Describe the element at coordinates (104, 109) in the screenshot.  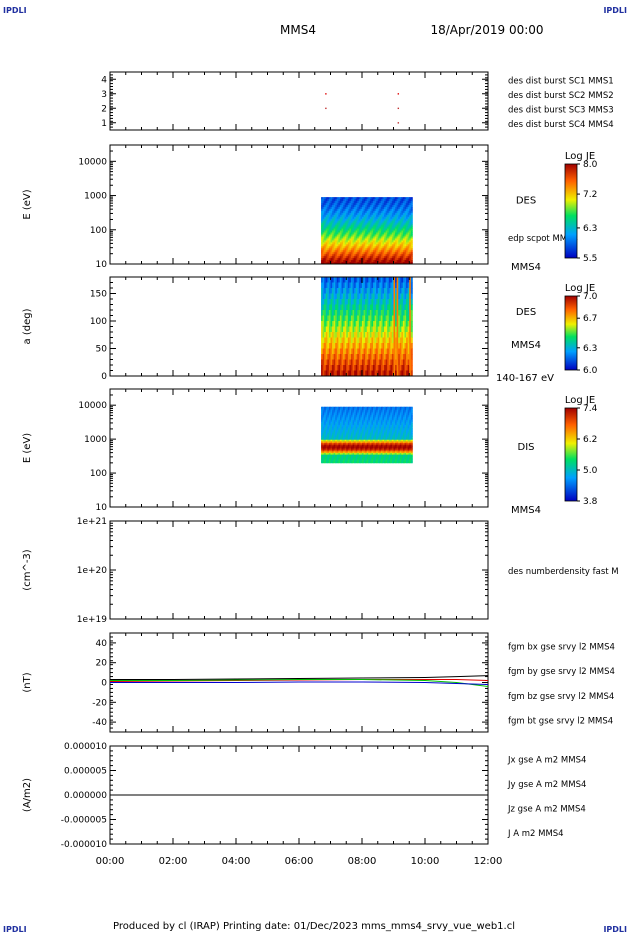
I see `y-tick-label: 2` at that location.